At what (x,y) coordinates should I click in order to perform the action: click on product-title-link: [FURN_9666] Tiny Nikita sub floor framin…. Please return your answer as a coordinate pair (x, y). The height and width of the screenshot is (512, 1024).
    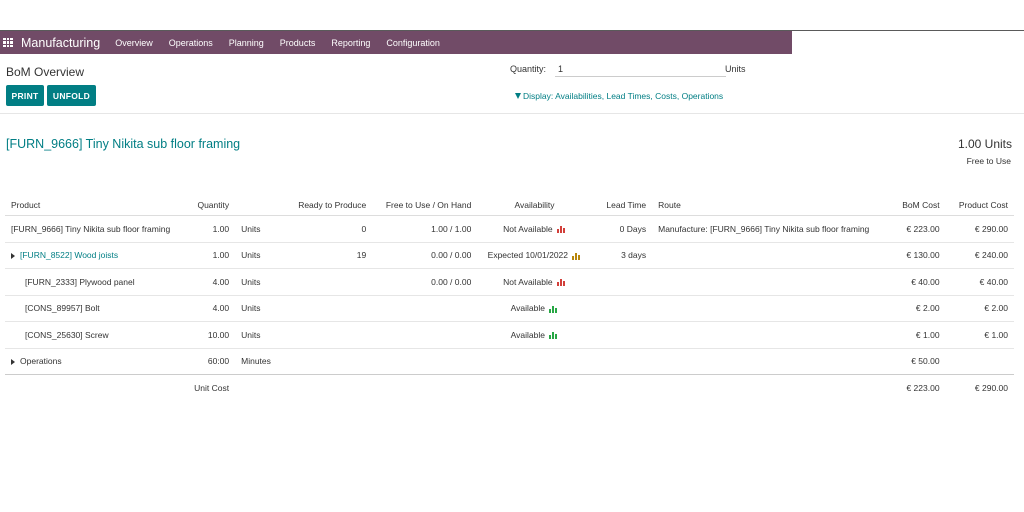
    Looking at the image, I should click on (123, 144).